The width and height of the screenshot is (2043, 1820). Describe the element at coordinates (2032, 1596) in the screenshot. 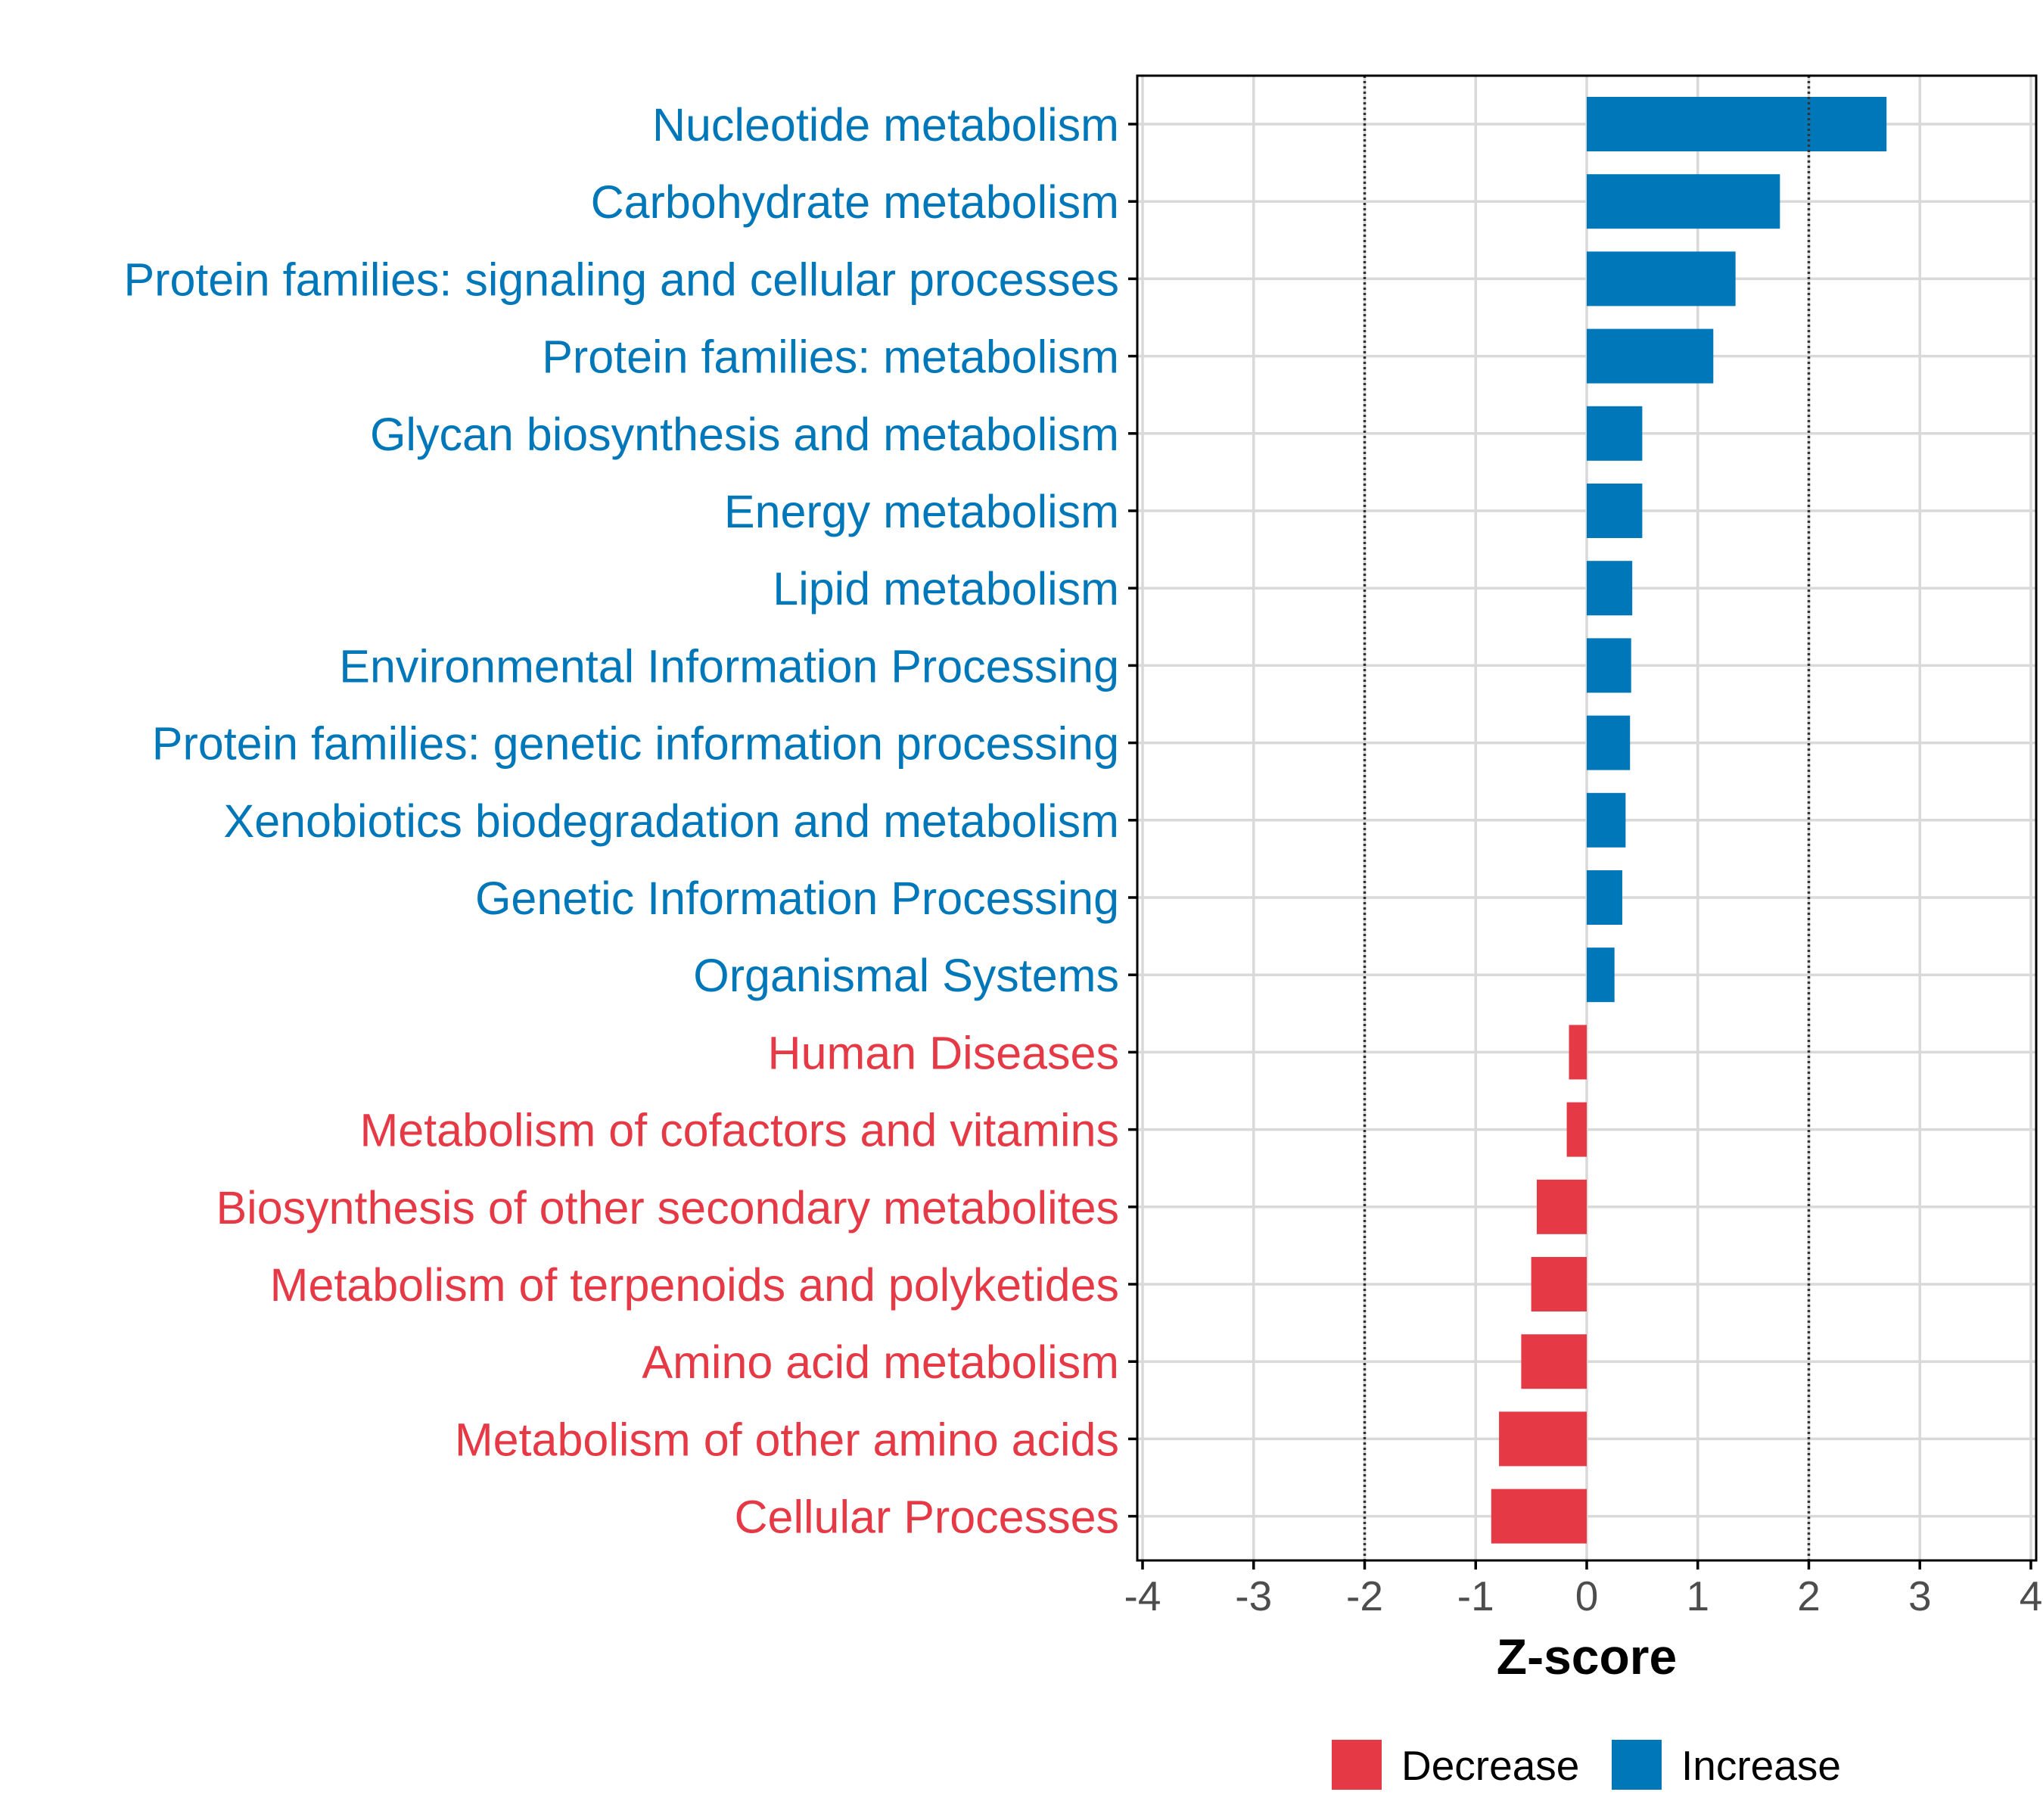

I see `x-tick-label-8: 4` at that location.